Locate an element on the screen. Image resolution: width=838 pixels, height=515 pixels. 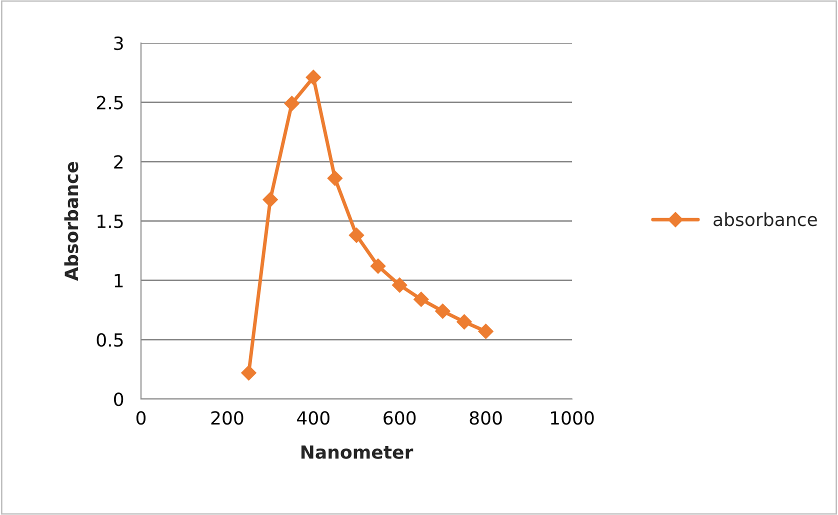
y-tick-label: 3 is located at coordinates (118, 43).